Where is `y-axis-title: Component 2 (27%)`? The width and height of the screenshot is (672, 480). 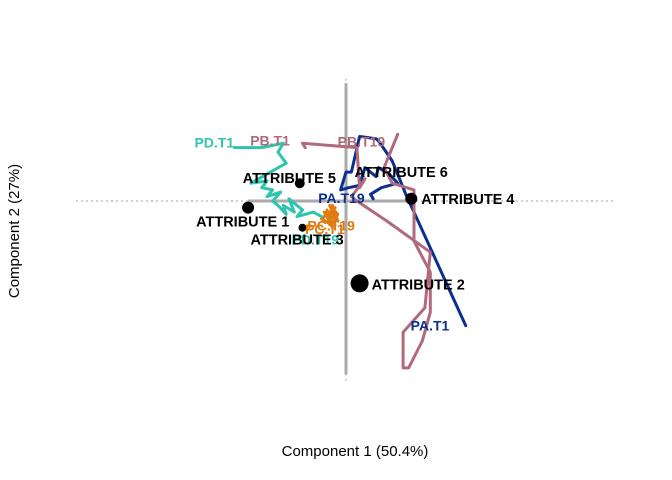
y-axis-title: Component 2 (27%) is located at coordinates (14, 231).